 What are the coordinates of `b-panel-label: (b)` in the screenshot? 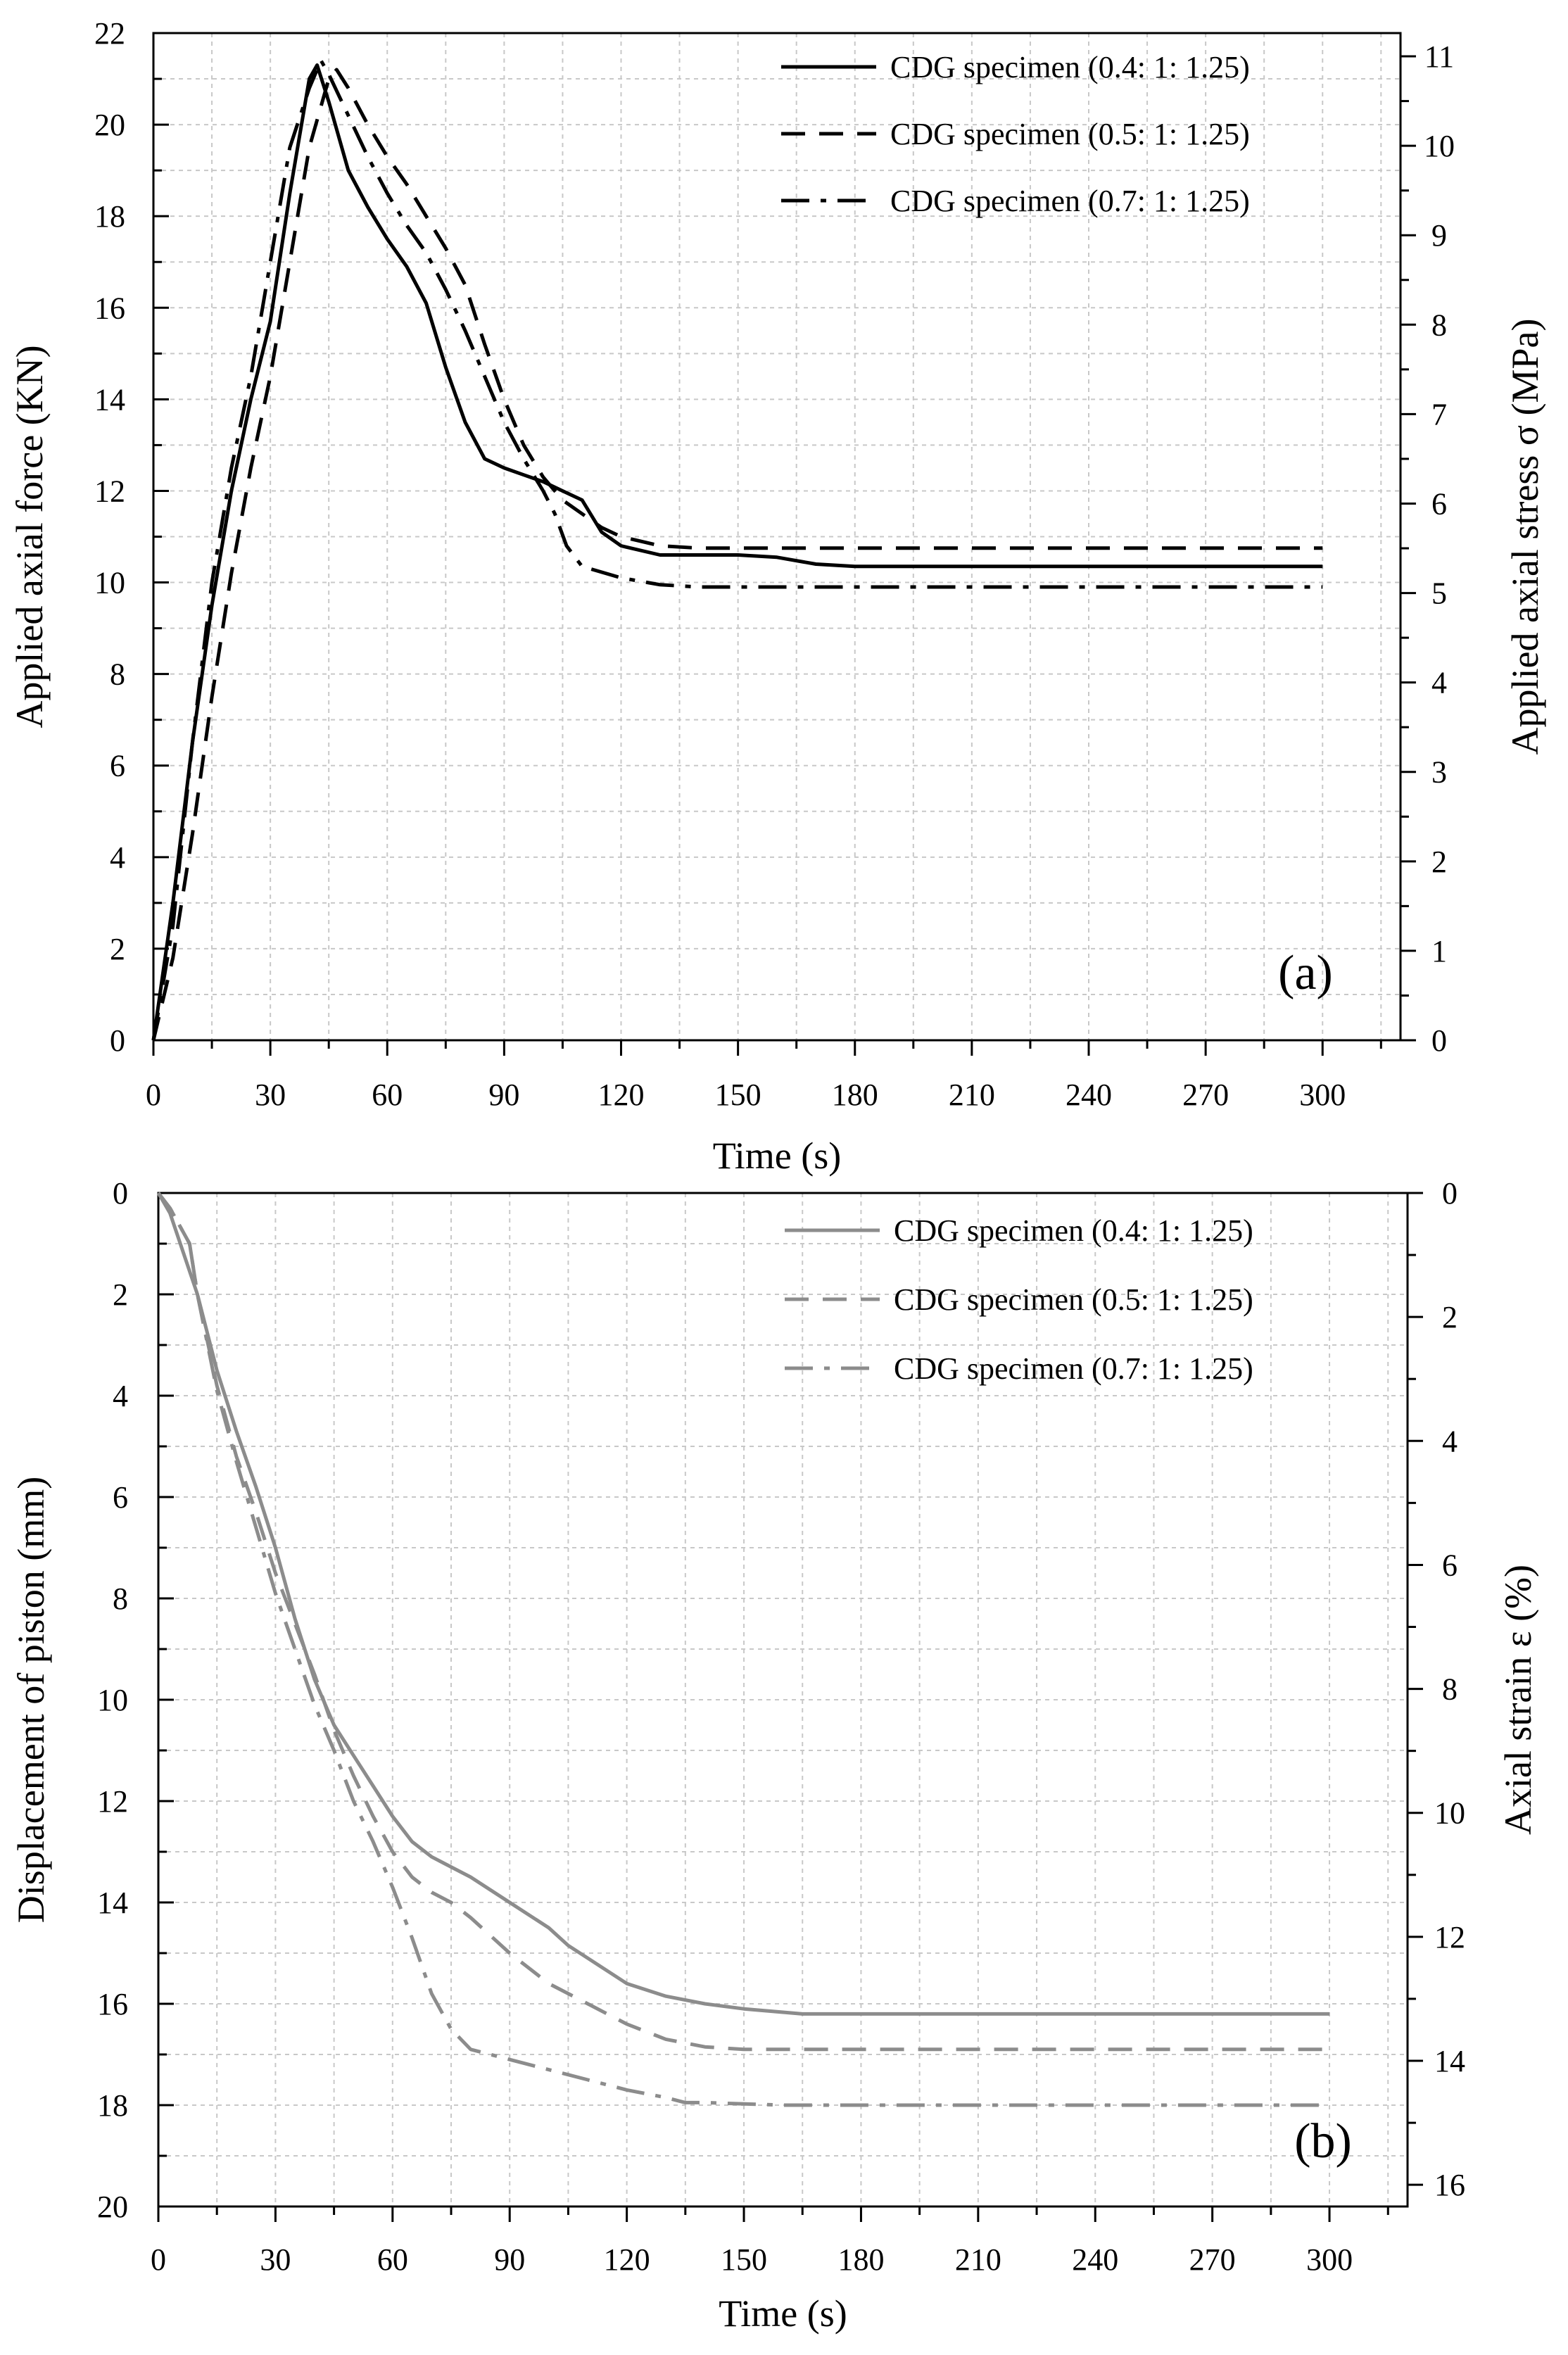 It's located at (1323, 2141).